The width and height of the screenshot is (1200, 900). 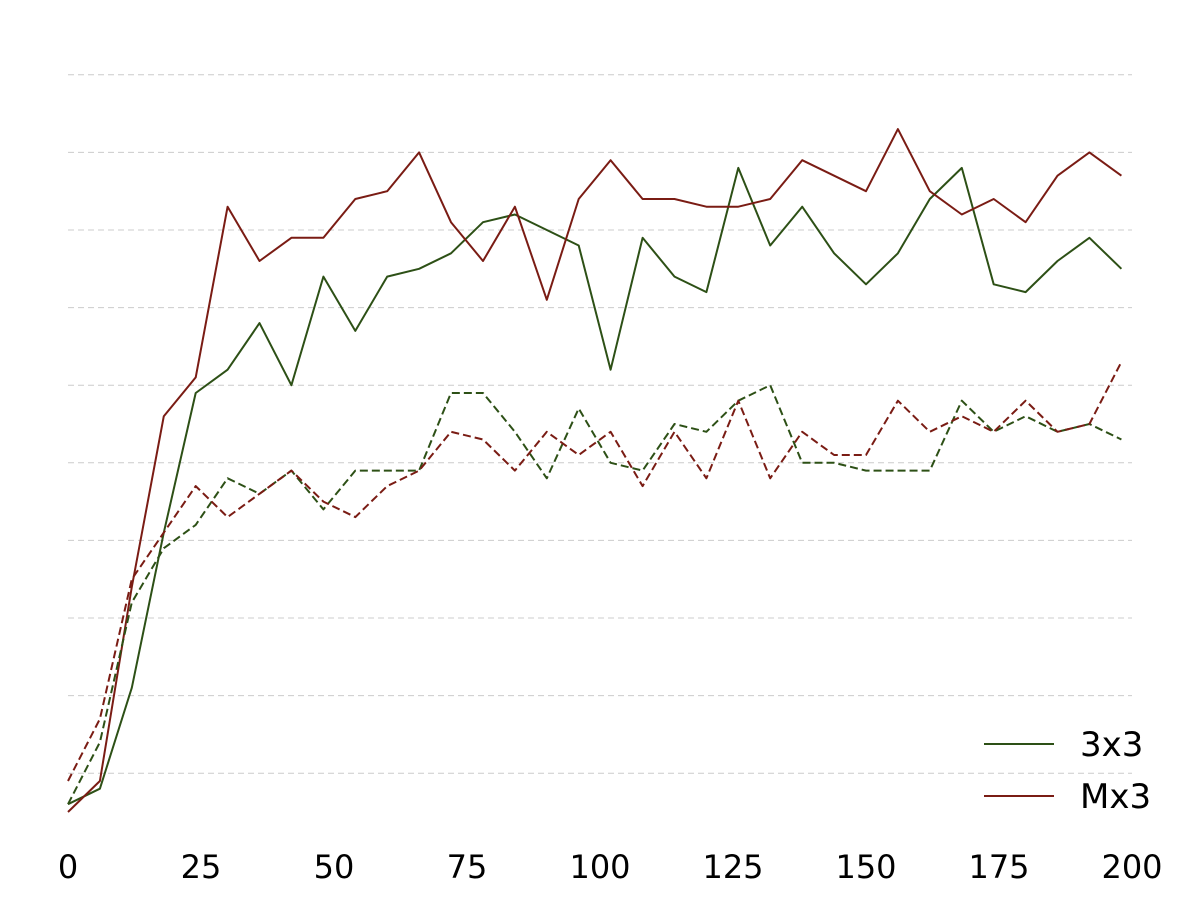 What do you see at coordinates (998, 867) in the screenshot?
I see `x-tick-label: 175` at bounding box center [998, 867].